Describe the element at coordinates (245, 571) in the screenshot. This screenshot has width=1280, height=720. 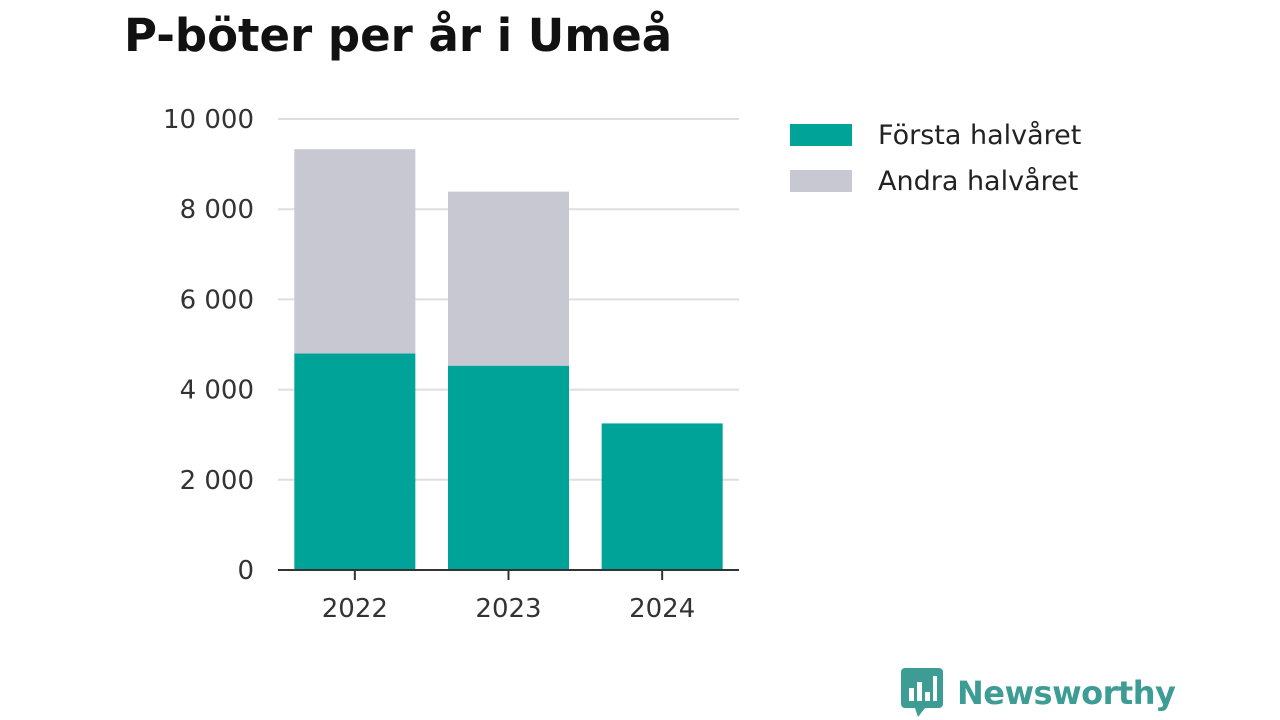
I see `y-tick-label-0: 0` at that location.